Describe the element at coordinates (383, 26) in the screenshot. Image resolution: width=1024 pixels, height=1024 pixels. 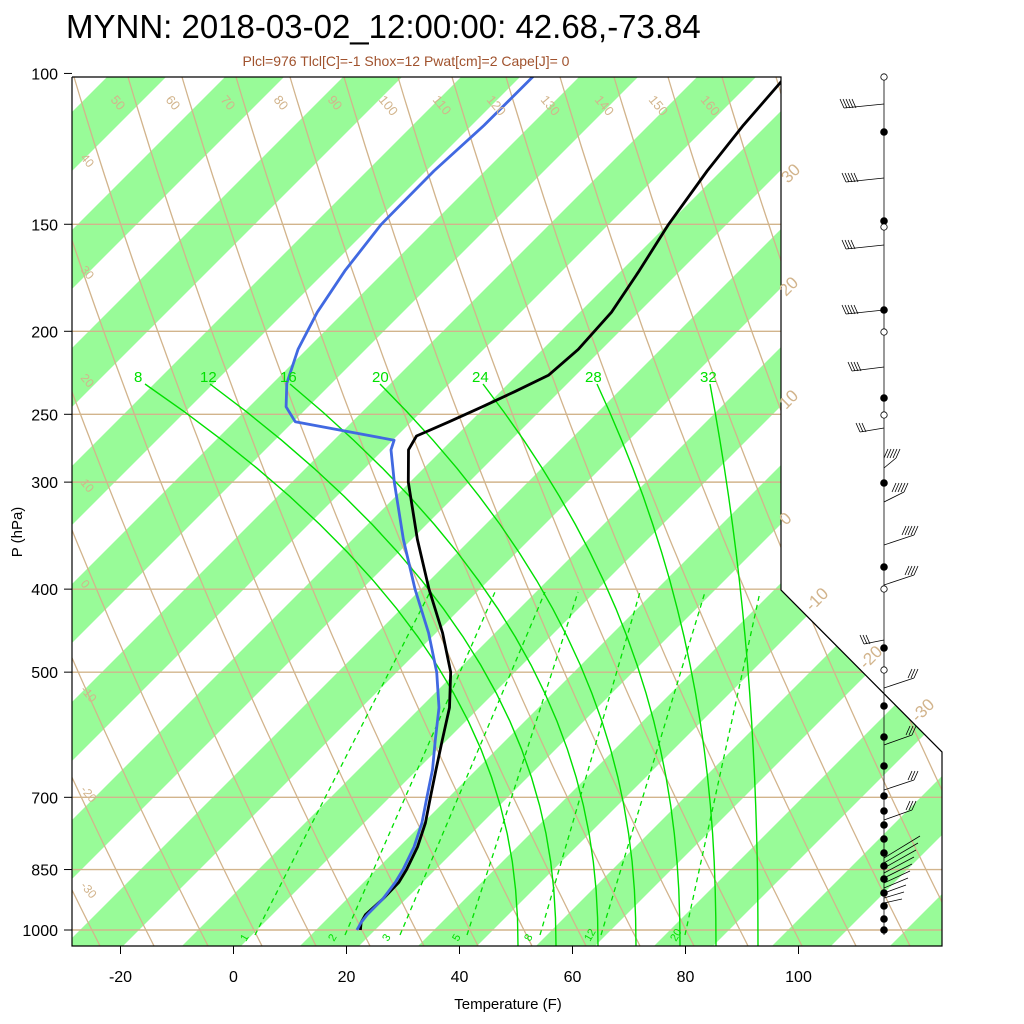
I see `chart-title: MYNN: 2018-03-02_12:00:00: 42.68,-73.84` at that location.